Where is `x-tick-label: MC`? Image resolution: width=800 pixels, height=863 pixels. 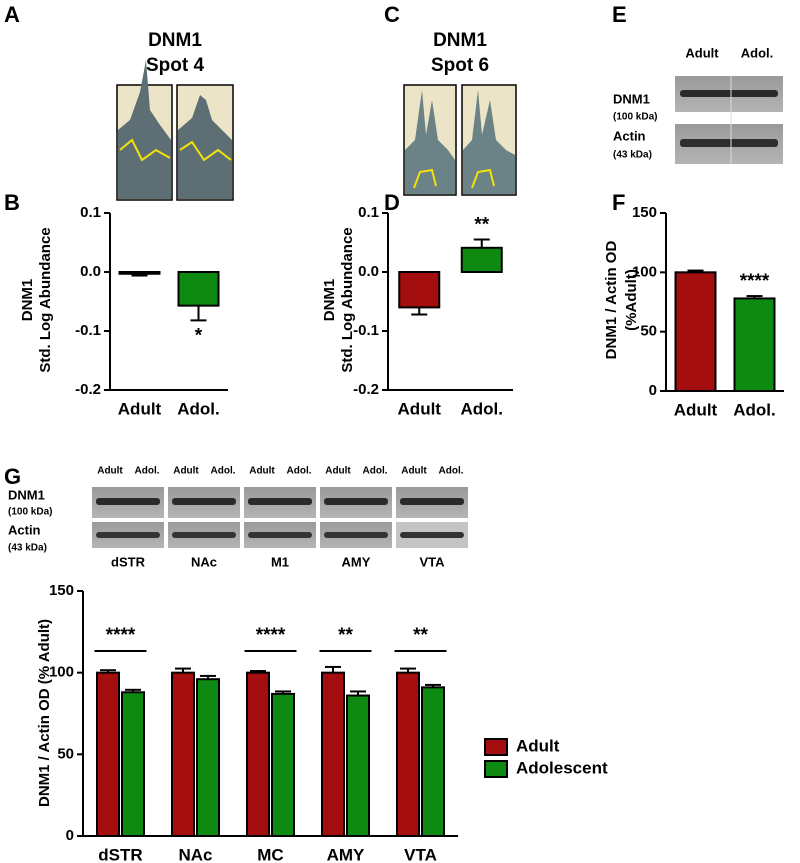 x-tick-label: MC is located at coordinates (270, 854).